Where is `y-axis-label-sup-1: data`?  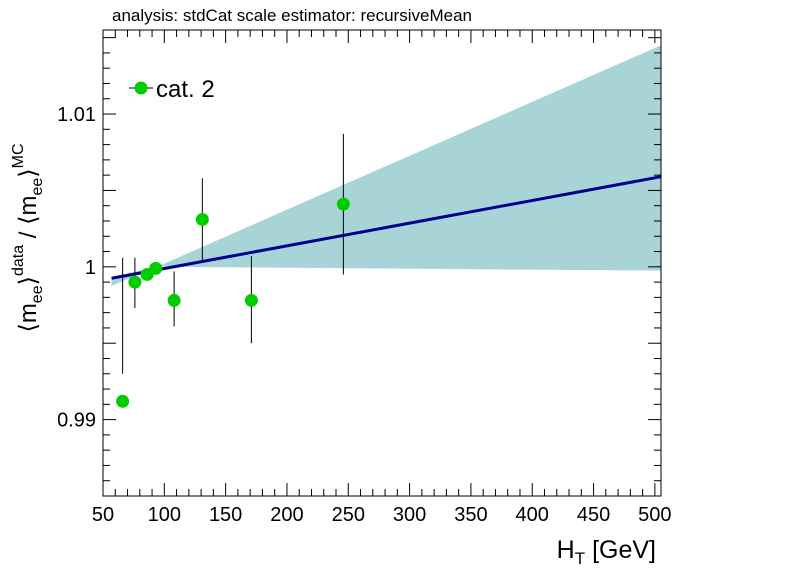
y-axis-label-sup-1: data is located at coordinates (18, 260).